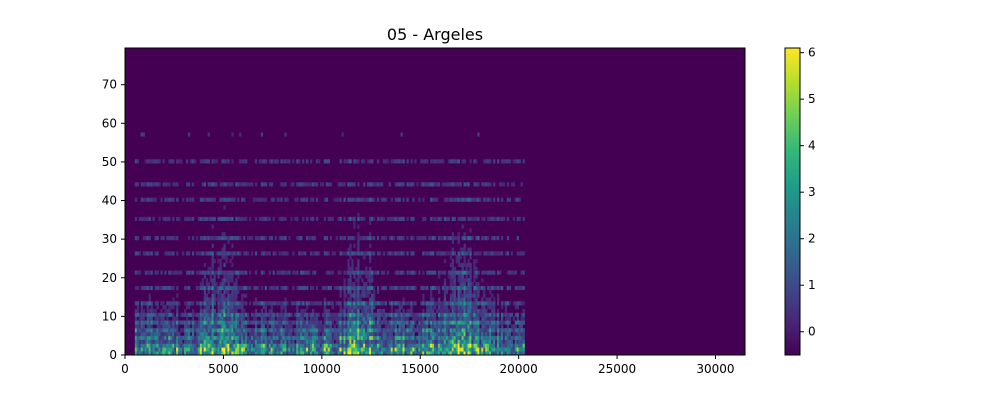 Image resolution: width=1000 pixels, height=400 pixels. I want to click on y-tick-label: 30, so click(109, 239).